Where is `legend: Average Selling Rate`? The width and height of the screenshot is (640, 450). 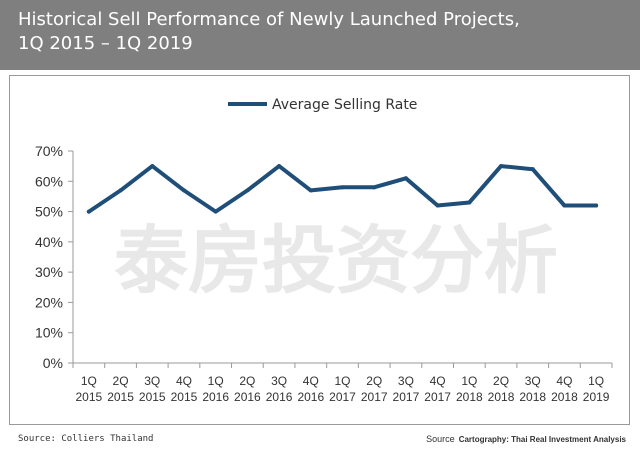
legend: Average Selling Rate is located at coordinates (322, 105).